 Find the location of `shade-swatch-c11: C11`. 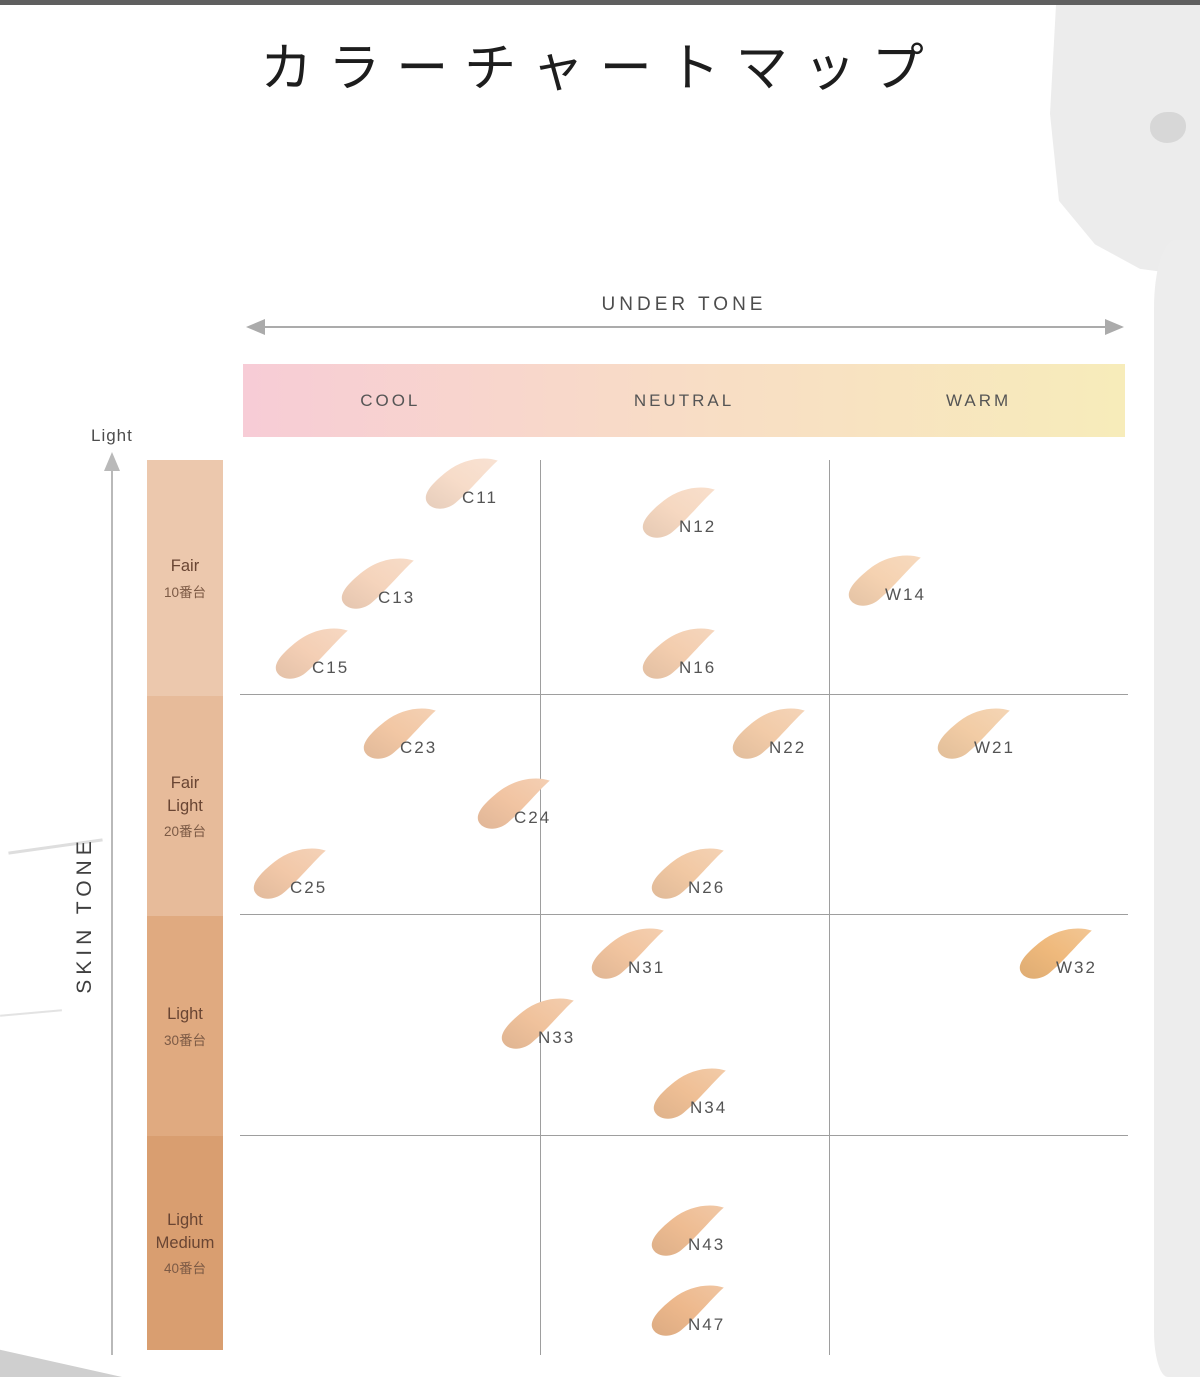

shade-swatch-c11: C11 is located at coordinates (475, 486).